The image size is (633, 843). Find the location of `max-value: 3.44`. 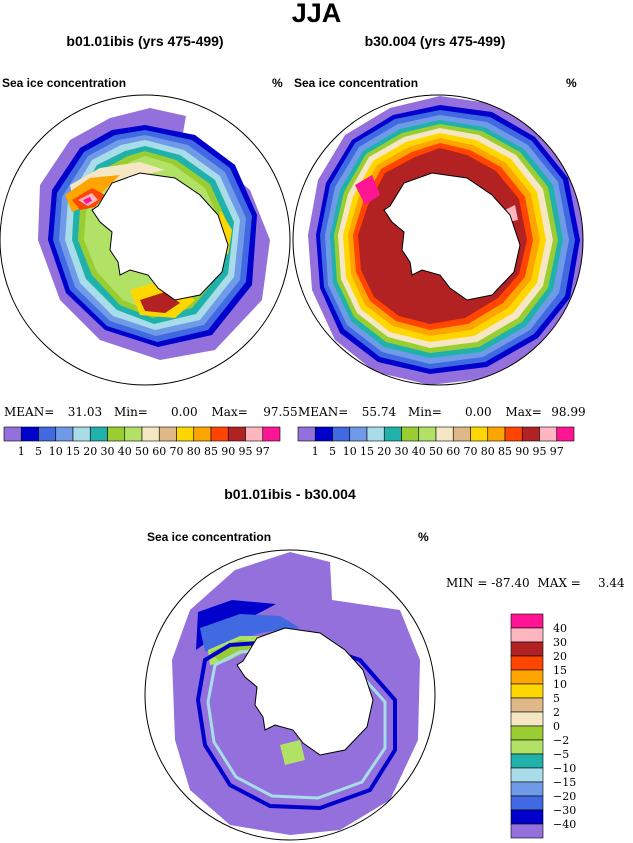

max-value: 3.44 is located at coordinates (611, 583).